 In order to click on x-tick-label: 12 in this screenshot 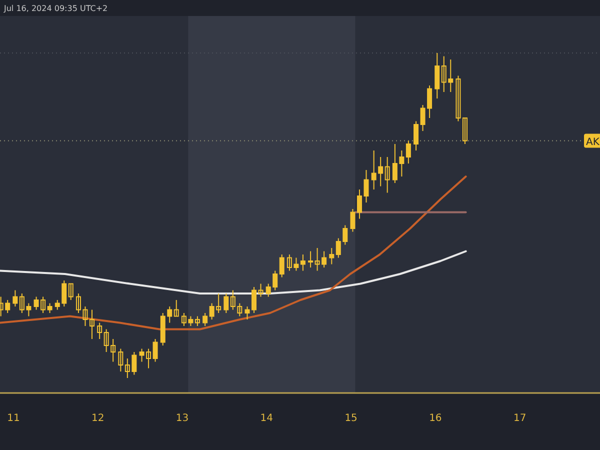, I will do `click(98, 418)`.